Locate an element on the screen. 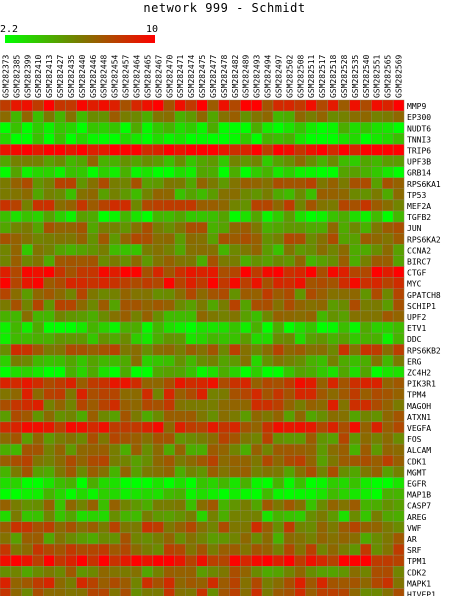  row-label: FOS is located at coordinates (414, 439).